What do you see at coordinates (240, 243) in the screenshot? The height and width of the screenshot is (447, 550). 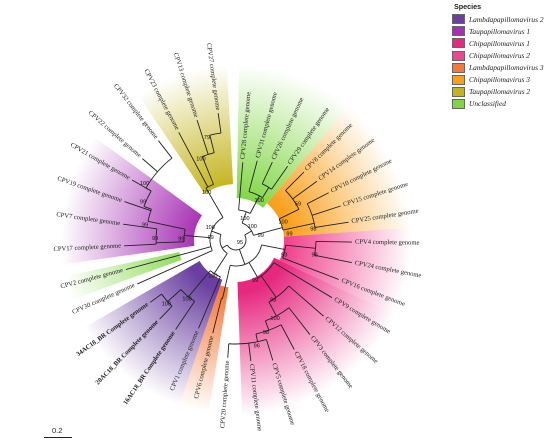 I see `bootstrap-value: 95` at bounding box center [240, 243].